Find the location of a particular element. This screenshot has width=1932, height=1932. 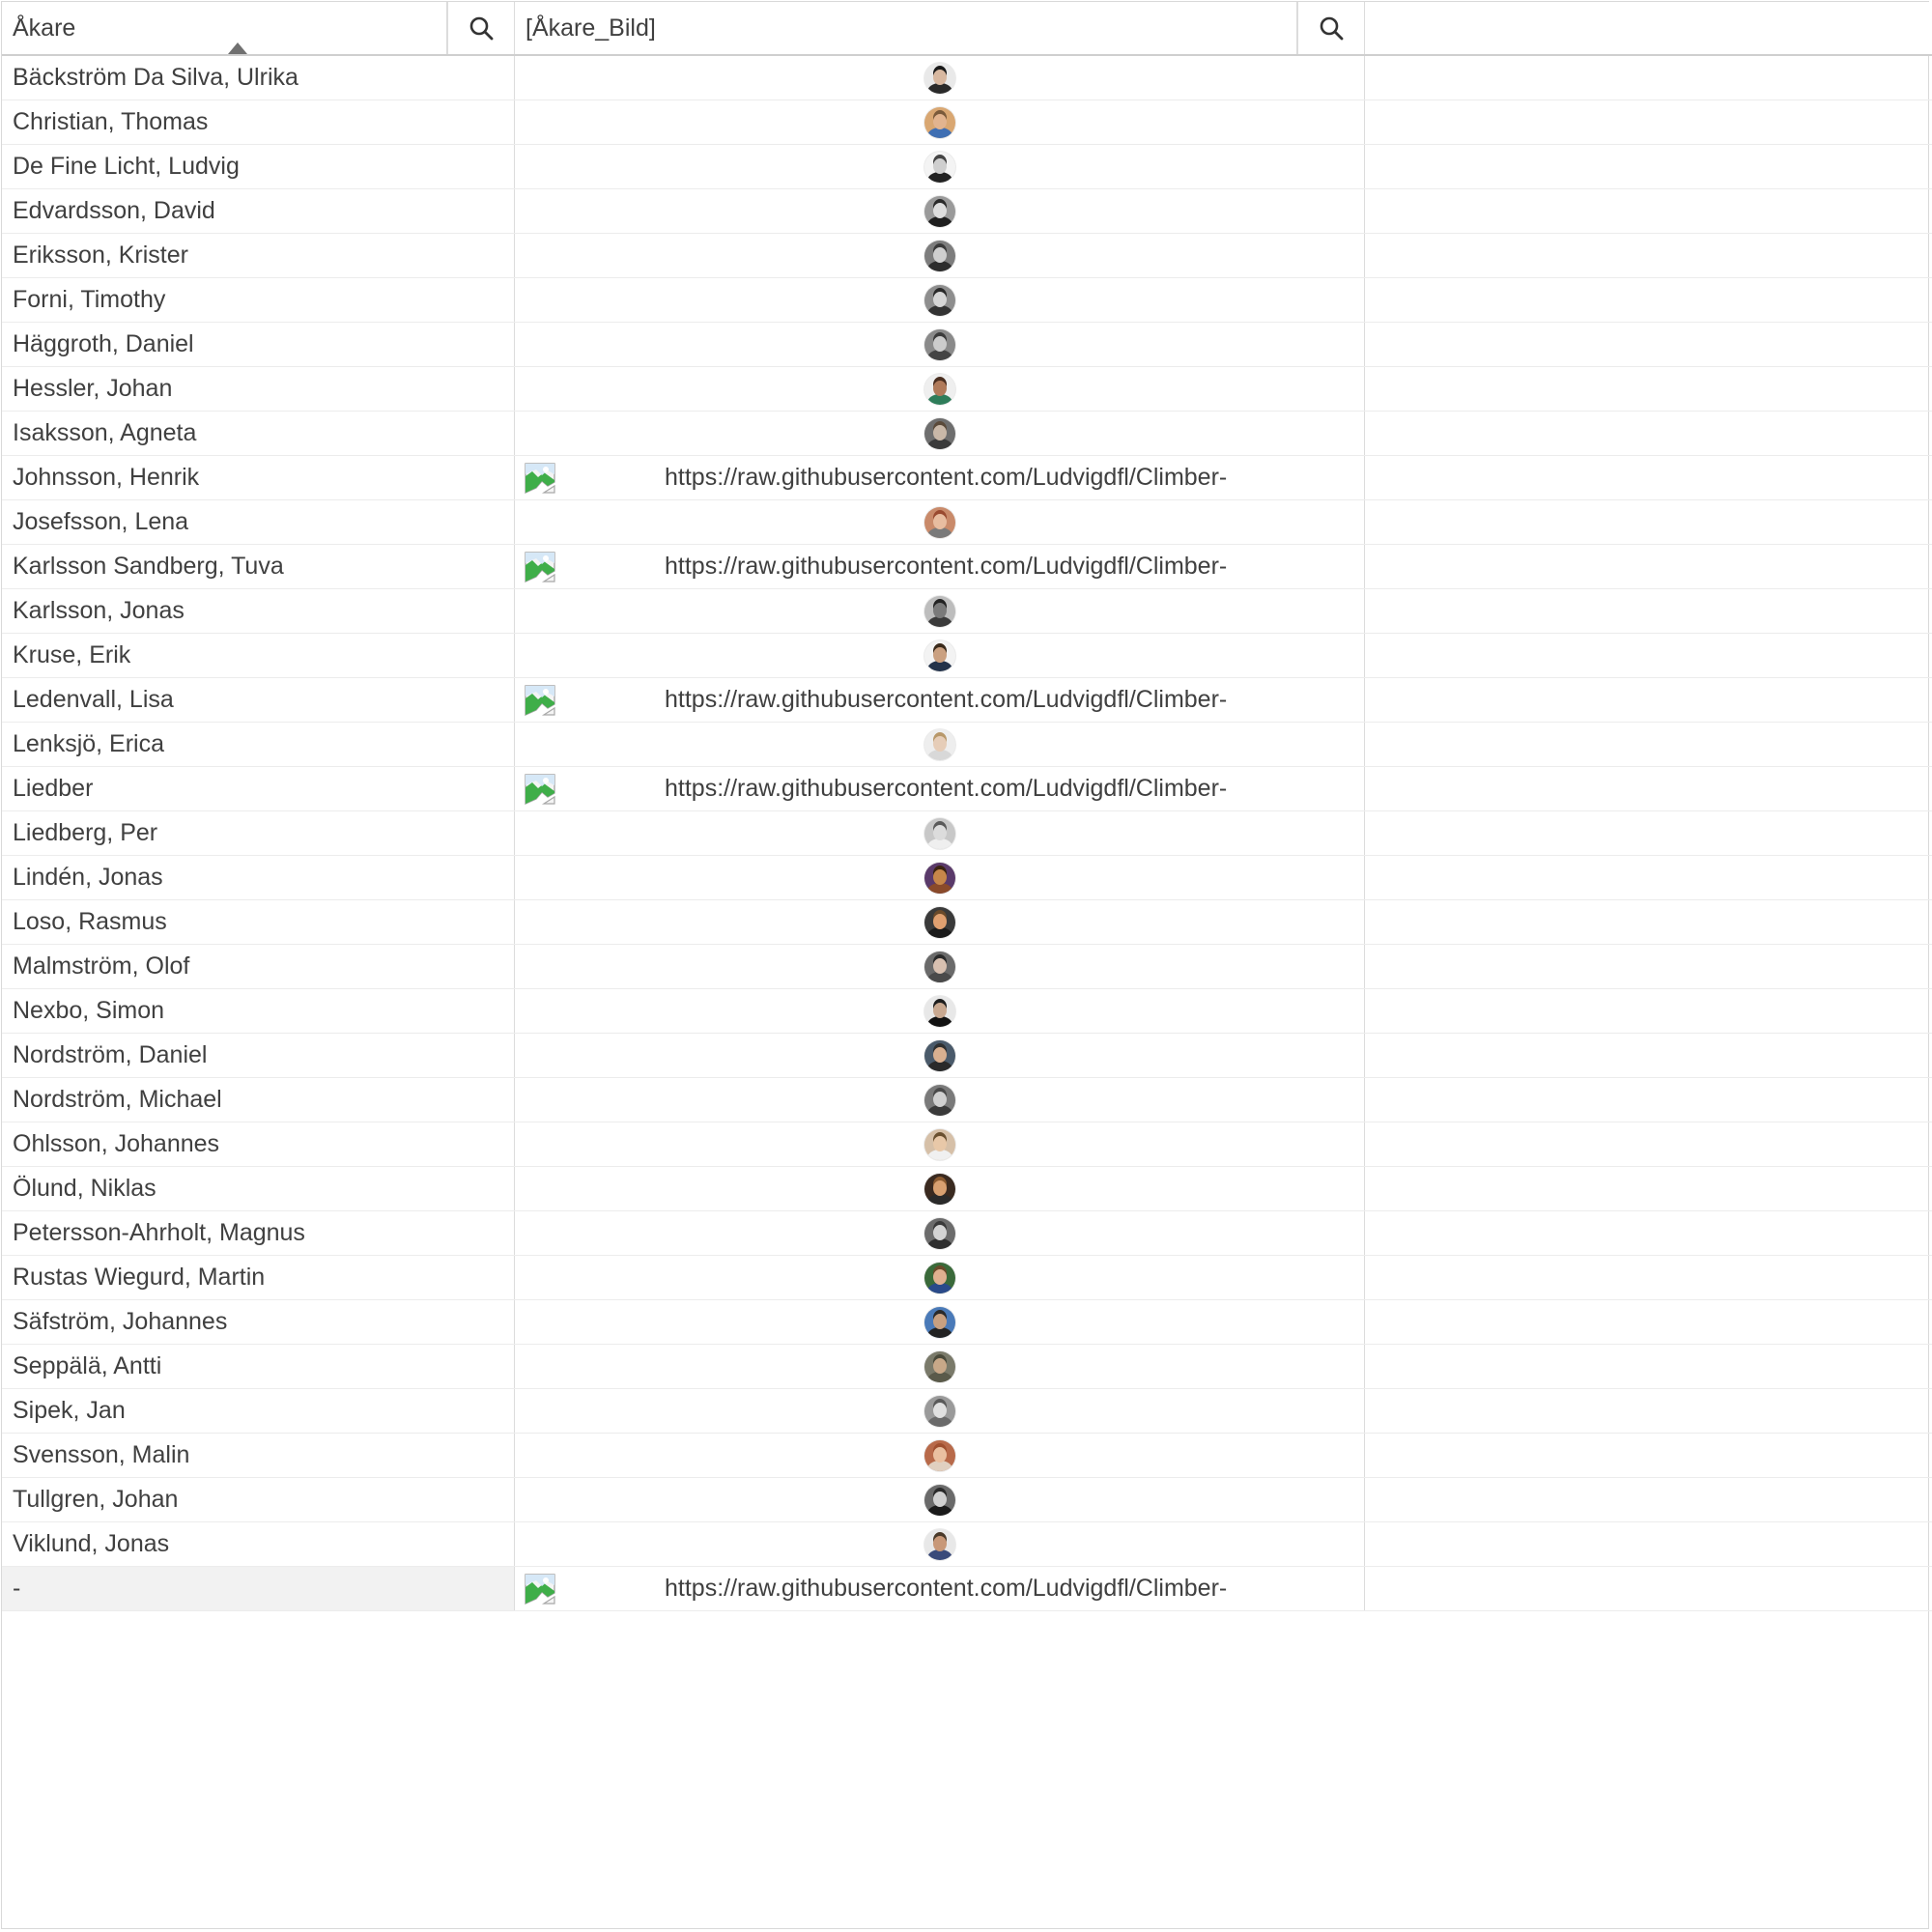

table-row: Christian, Thomas is located at coordinates (967, 122).